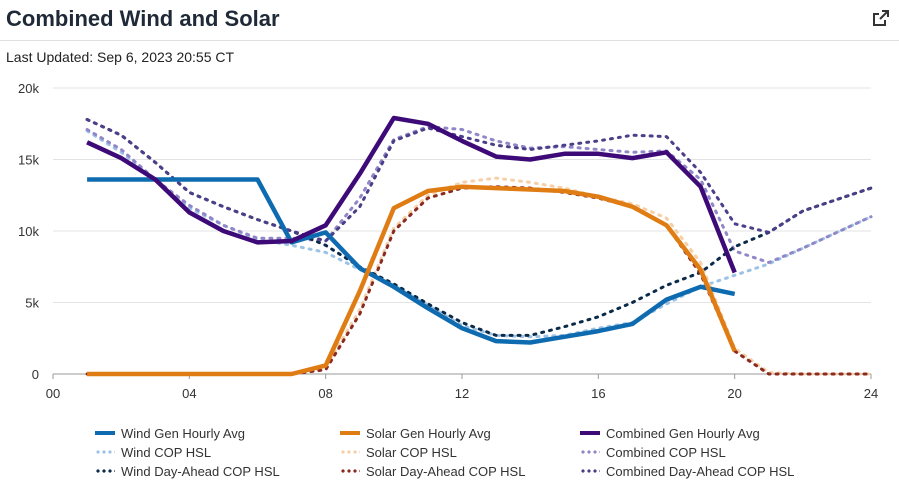 Image resolution: width=899 pixels, height=490 pixels. Describe the element at coordinates (734, 393) in the screenshot. I see `x-tick-label: 20` at that location.